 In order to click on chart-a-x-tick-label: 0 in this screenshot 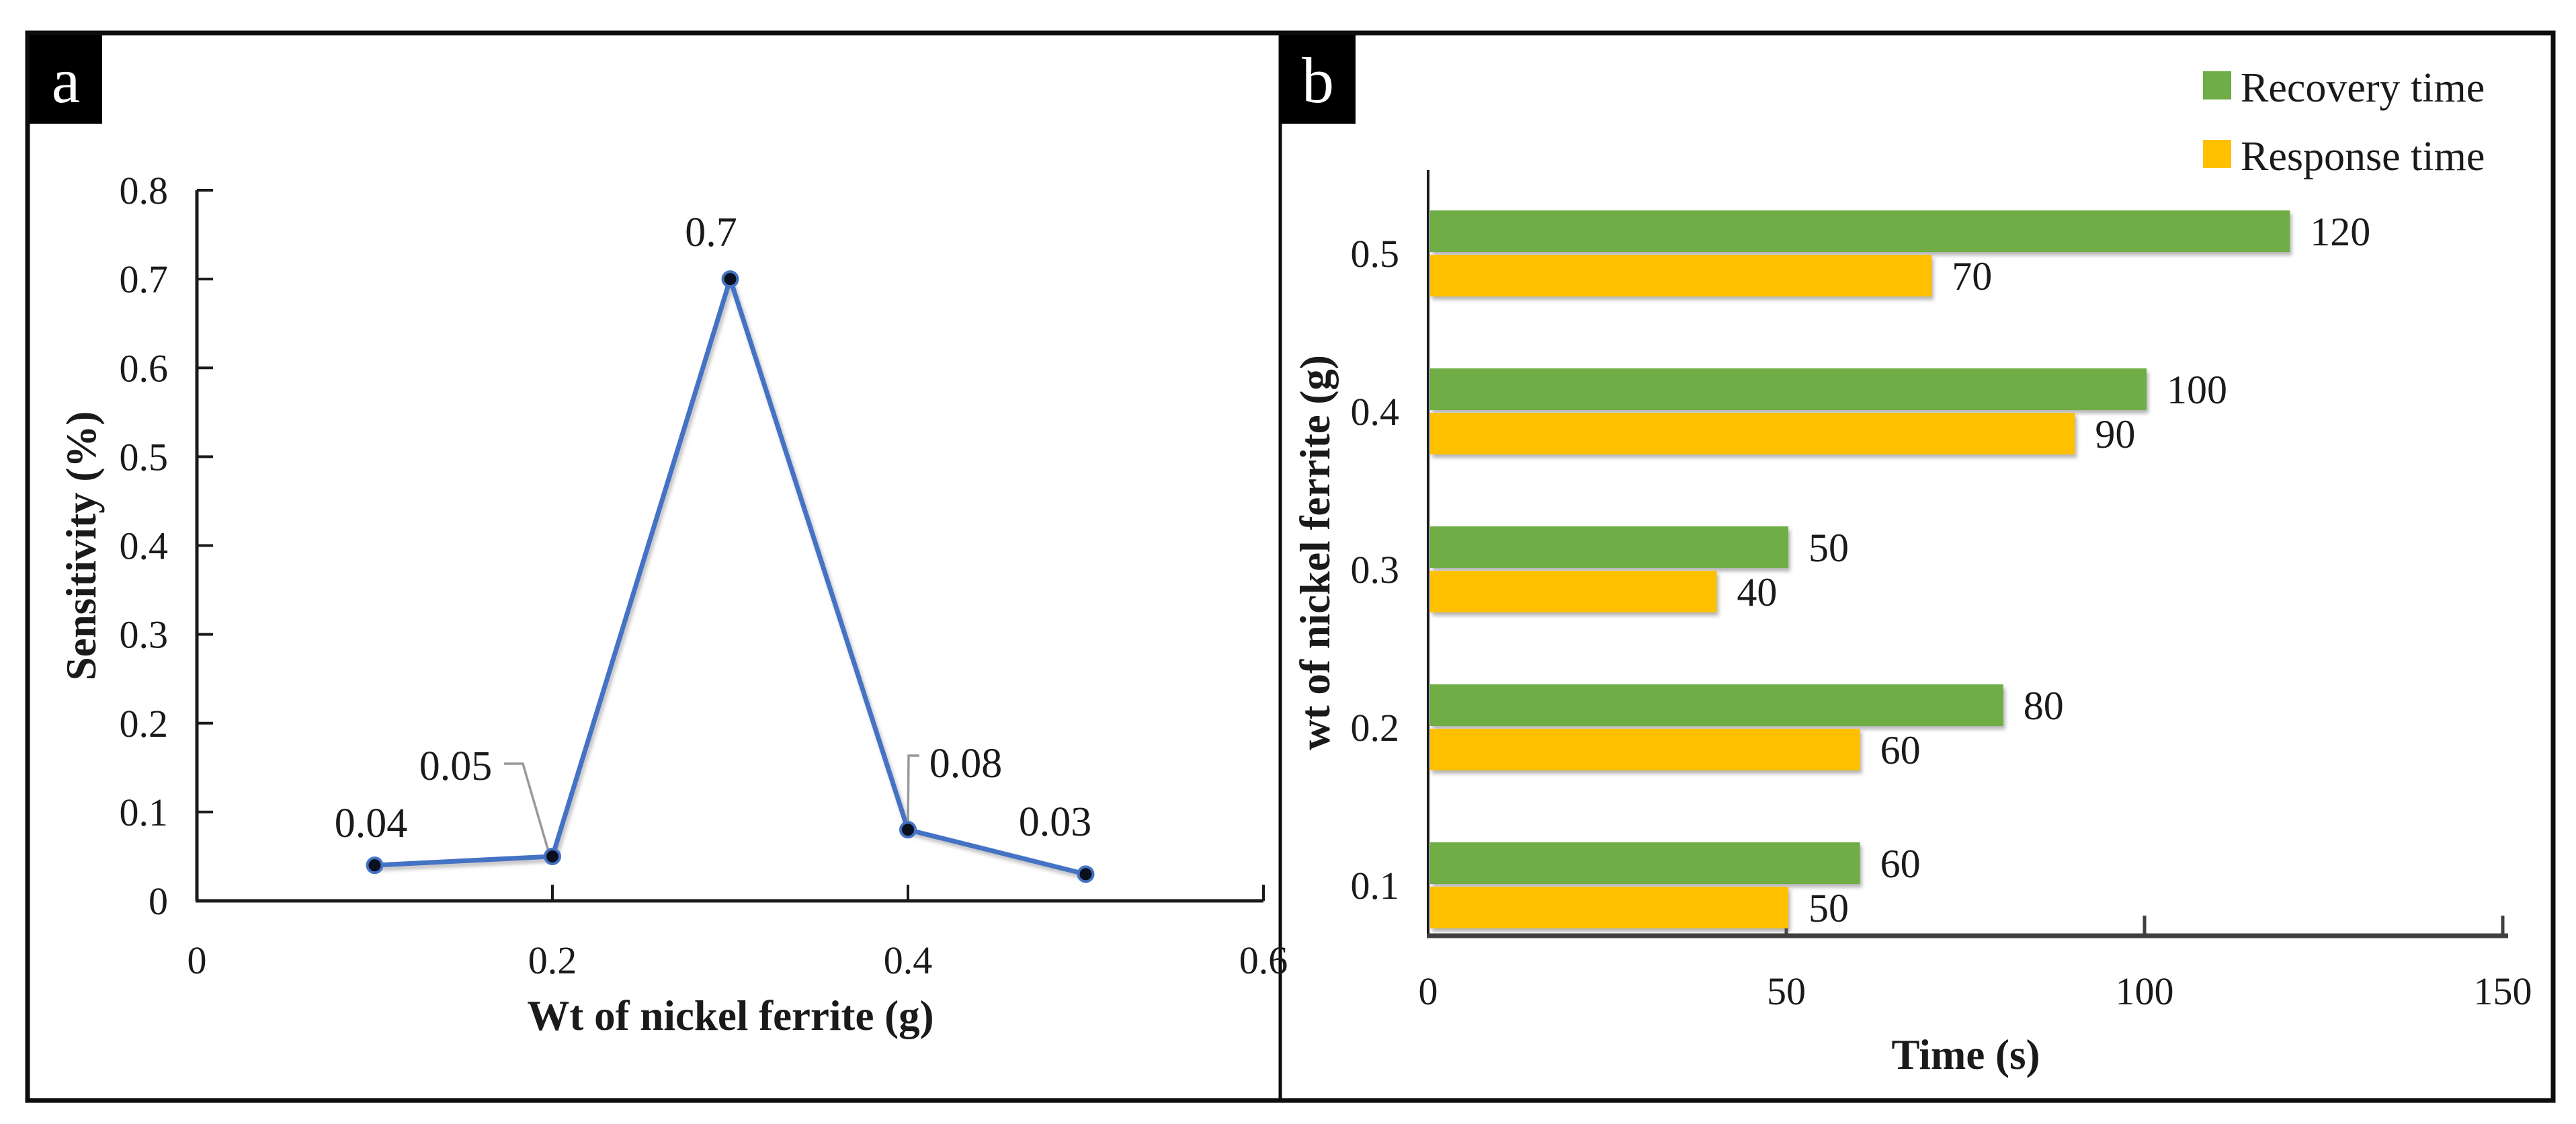, I will do `click(197, 960)`.